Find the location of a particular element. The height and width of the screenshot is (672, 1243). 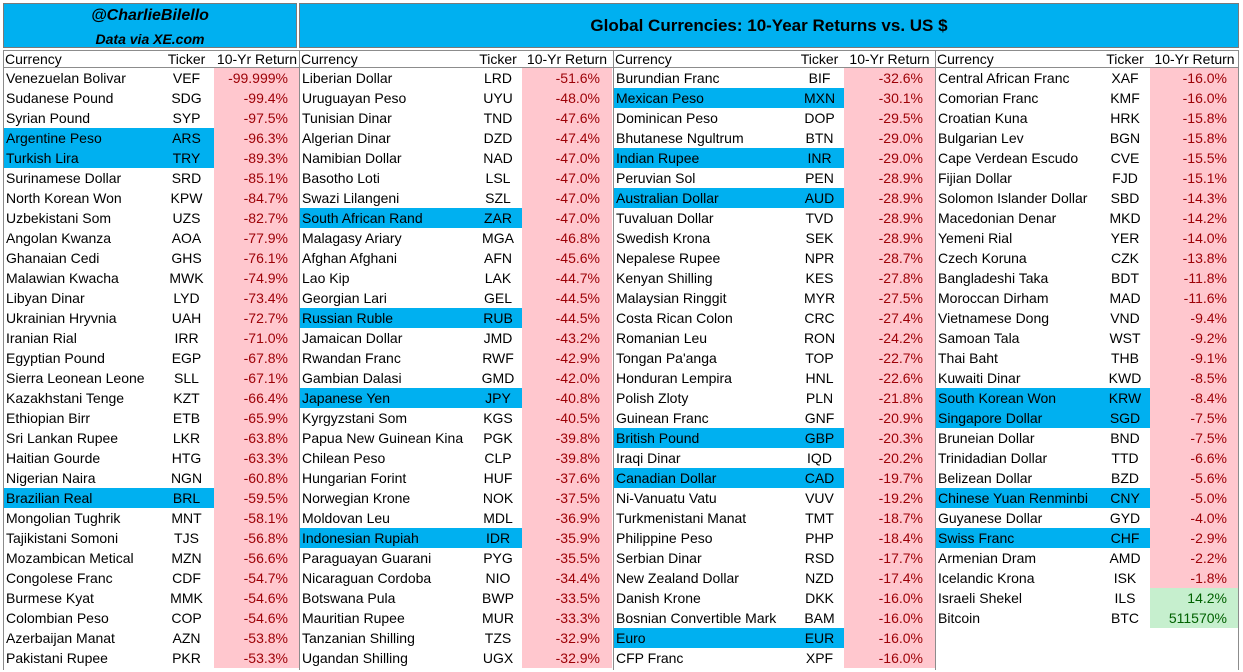

currency-name: Colombian Peso is located at coordinates (57, 618).